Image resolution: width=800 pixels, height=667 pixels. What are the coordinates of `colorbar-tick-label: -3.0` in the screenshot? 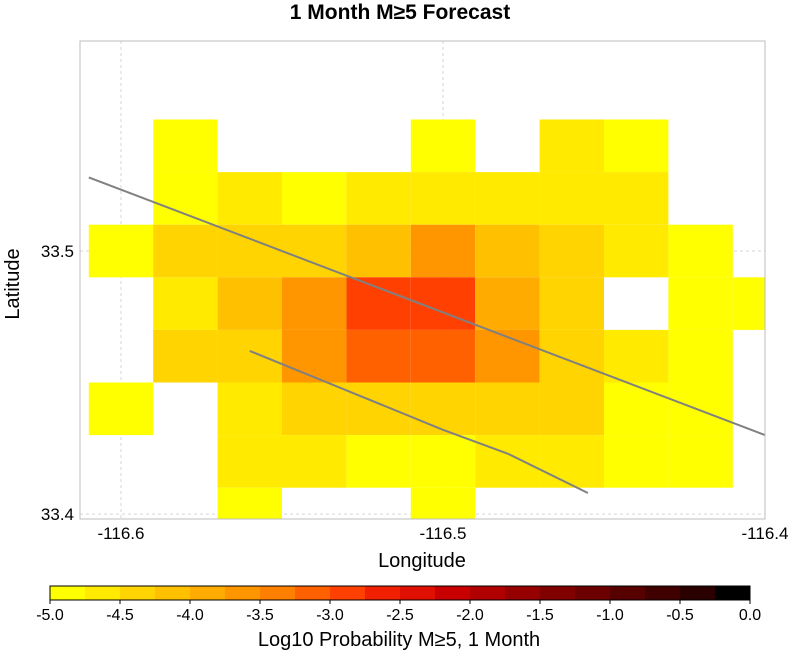 It's located at (330, 615).